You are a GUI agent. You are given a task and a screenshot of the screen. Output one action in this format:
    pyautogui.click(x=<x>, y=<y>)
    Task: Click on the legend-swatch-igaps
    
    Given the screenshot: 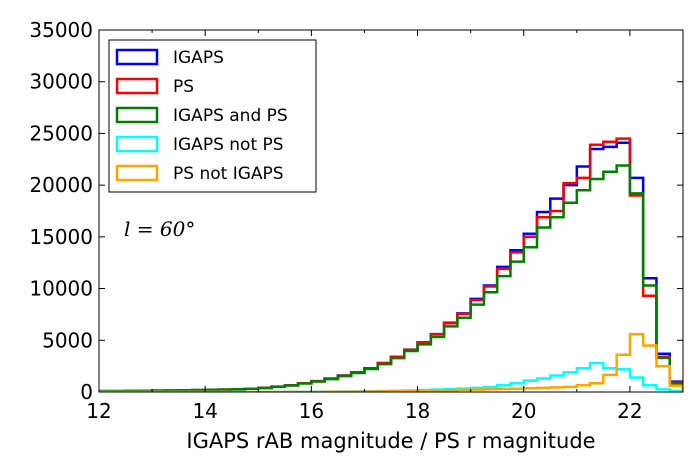 What is the action you would take?
    pyautogui.click(x=137, y=57)
    